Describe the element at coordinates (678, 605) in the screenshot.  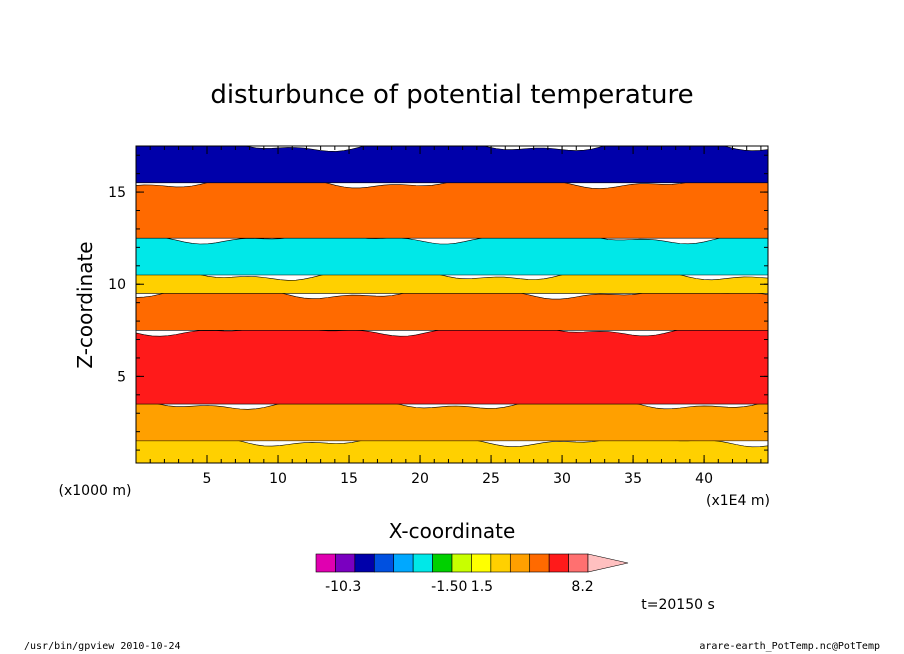
I see `time-annotation: t=20150 s` at that location.